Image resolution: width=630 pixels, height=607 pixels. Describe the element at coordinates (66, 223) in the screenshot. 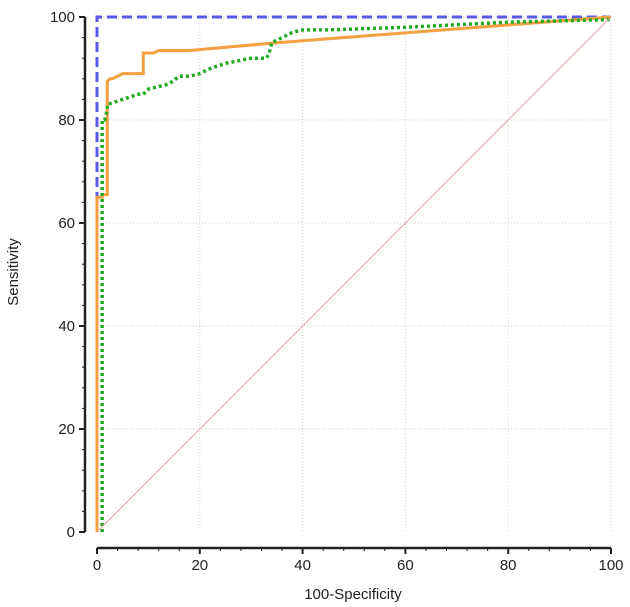

I see `y-tick-label: 60` at that location.